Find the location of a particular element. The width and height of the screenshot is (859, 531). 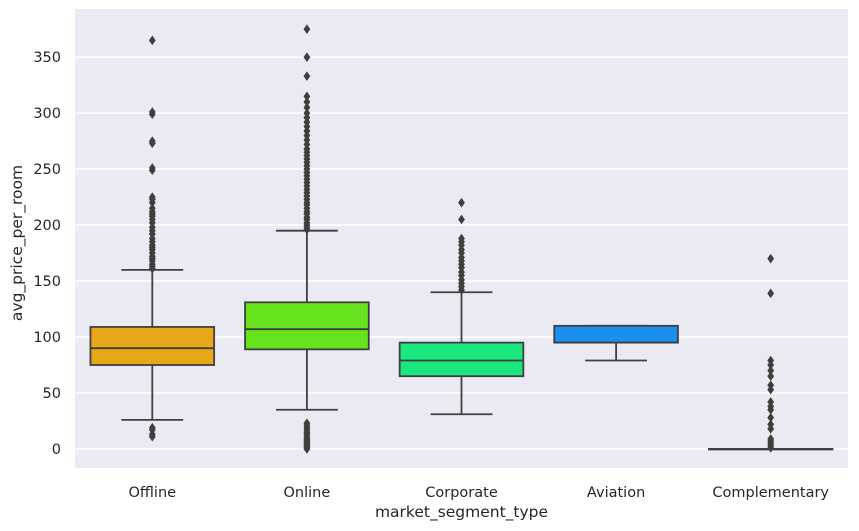

x-tick-label: Corporate is located at coordinates (461, 493).